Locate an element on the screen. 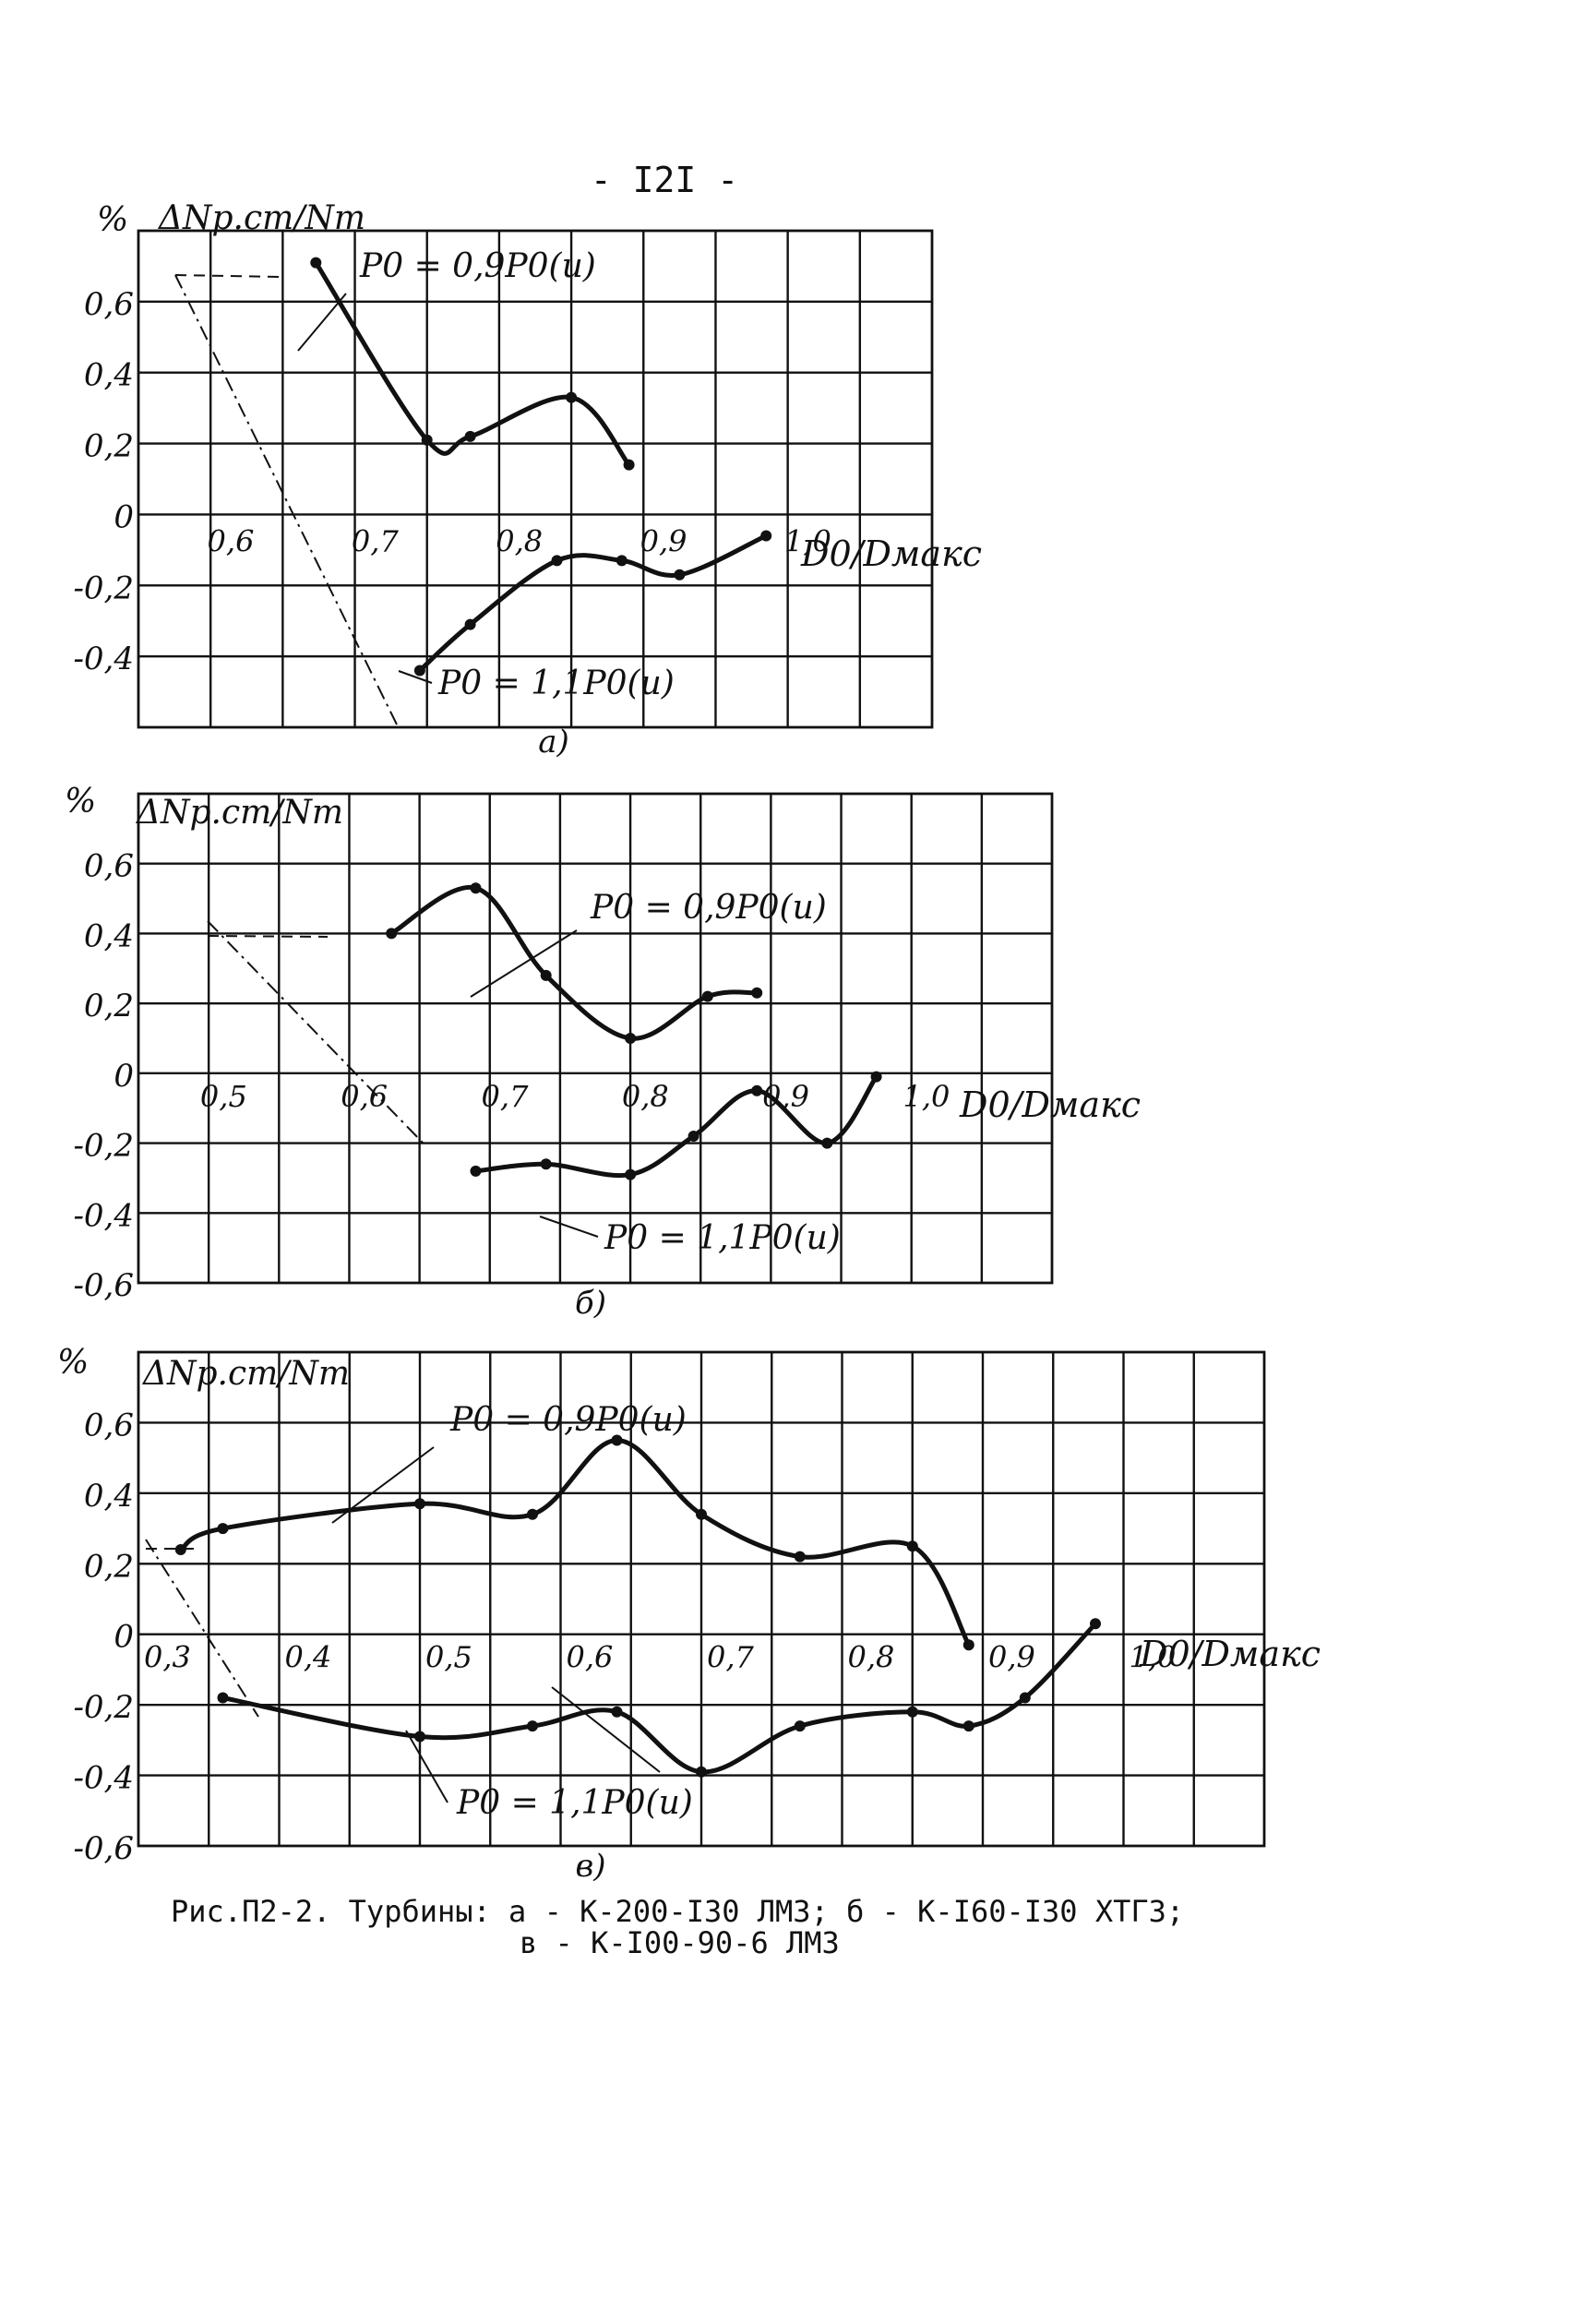 This screenshot has width=1590, height=2324. panel-label: а) is located at coordinates (554, 742).